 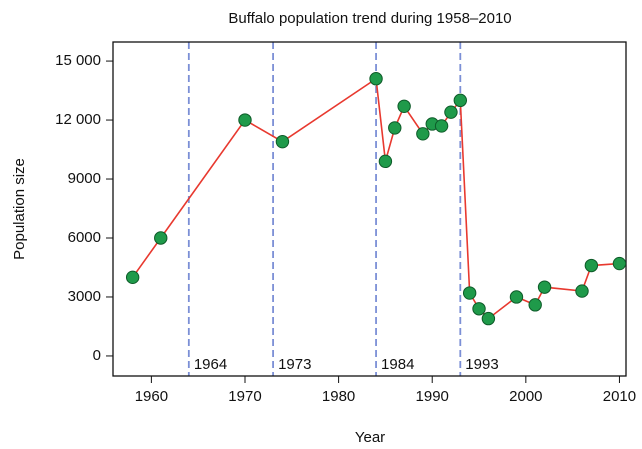 What do you see at coordinates (78, 60) in the screenshot?
I see `y-tick-label: 15 000` at bounding box center [78, 60].